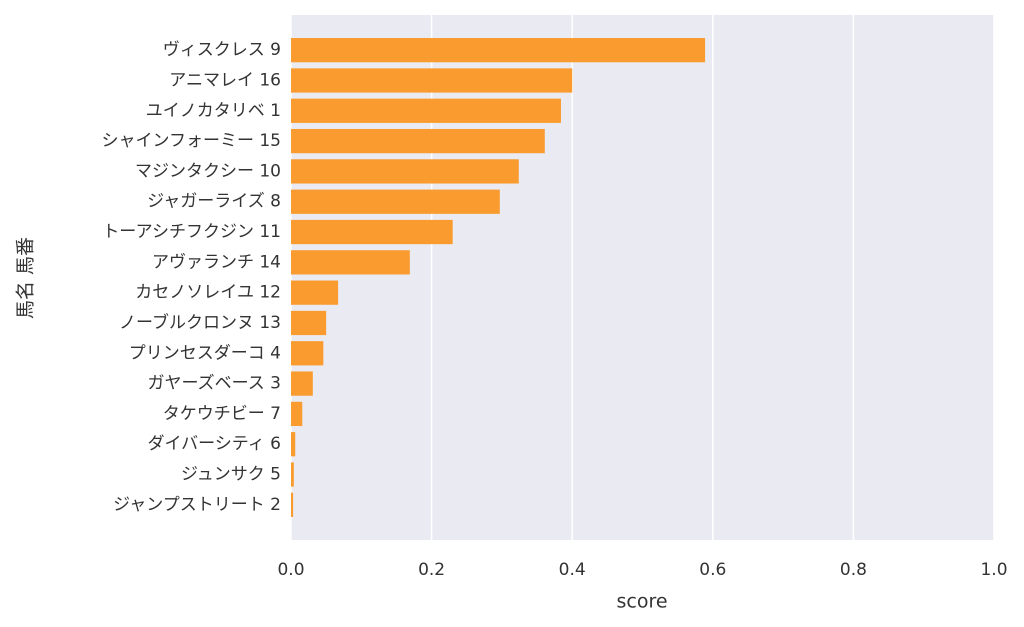 This screenshot has height=627, width=1024. What do you see at coordinates (213, 111) in the screenshot?
I see `y-tick-label: ユイノカタリベ 1` at bounding box center [213, 111].